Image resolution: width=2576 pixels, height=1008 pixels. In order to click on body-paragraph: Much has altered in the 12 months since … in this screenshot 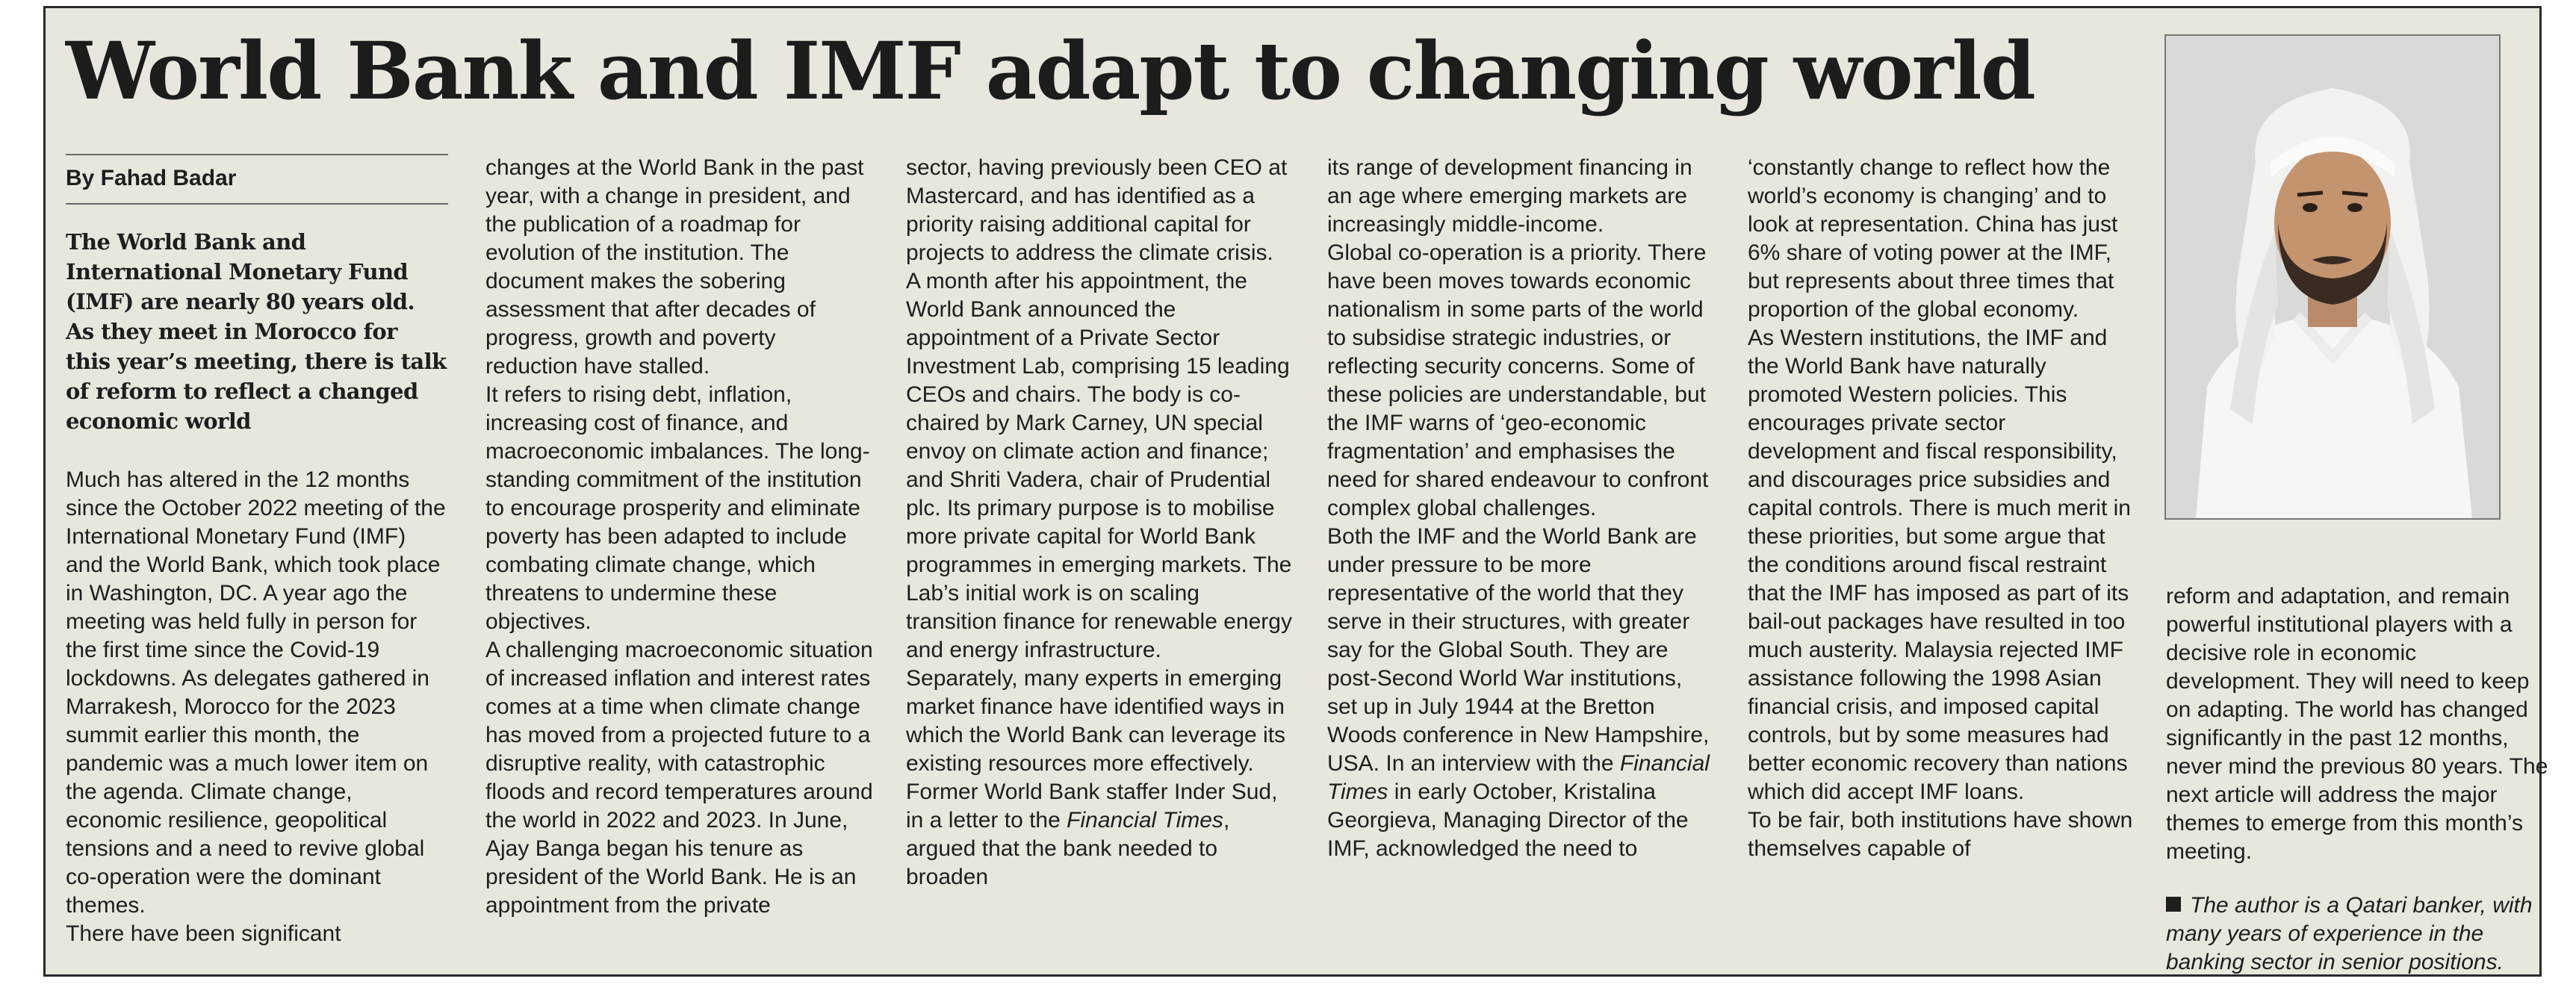, I will do `click(256, 692)`.